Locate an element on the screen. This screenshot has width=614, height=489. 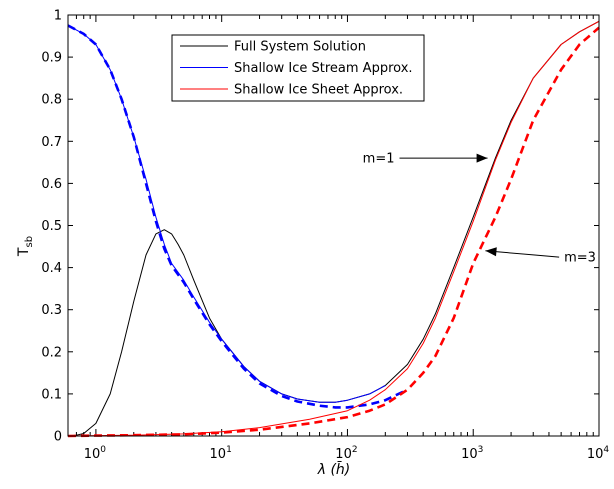
x-tick-label: 10⁴ is located at coordinates (598, 453).